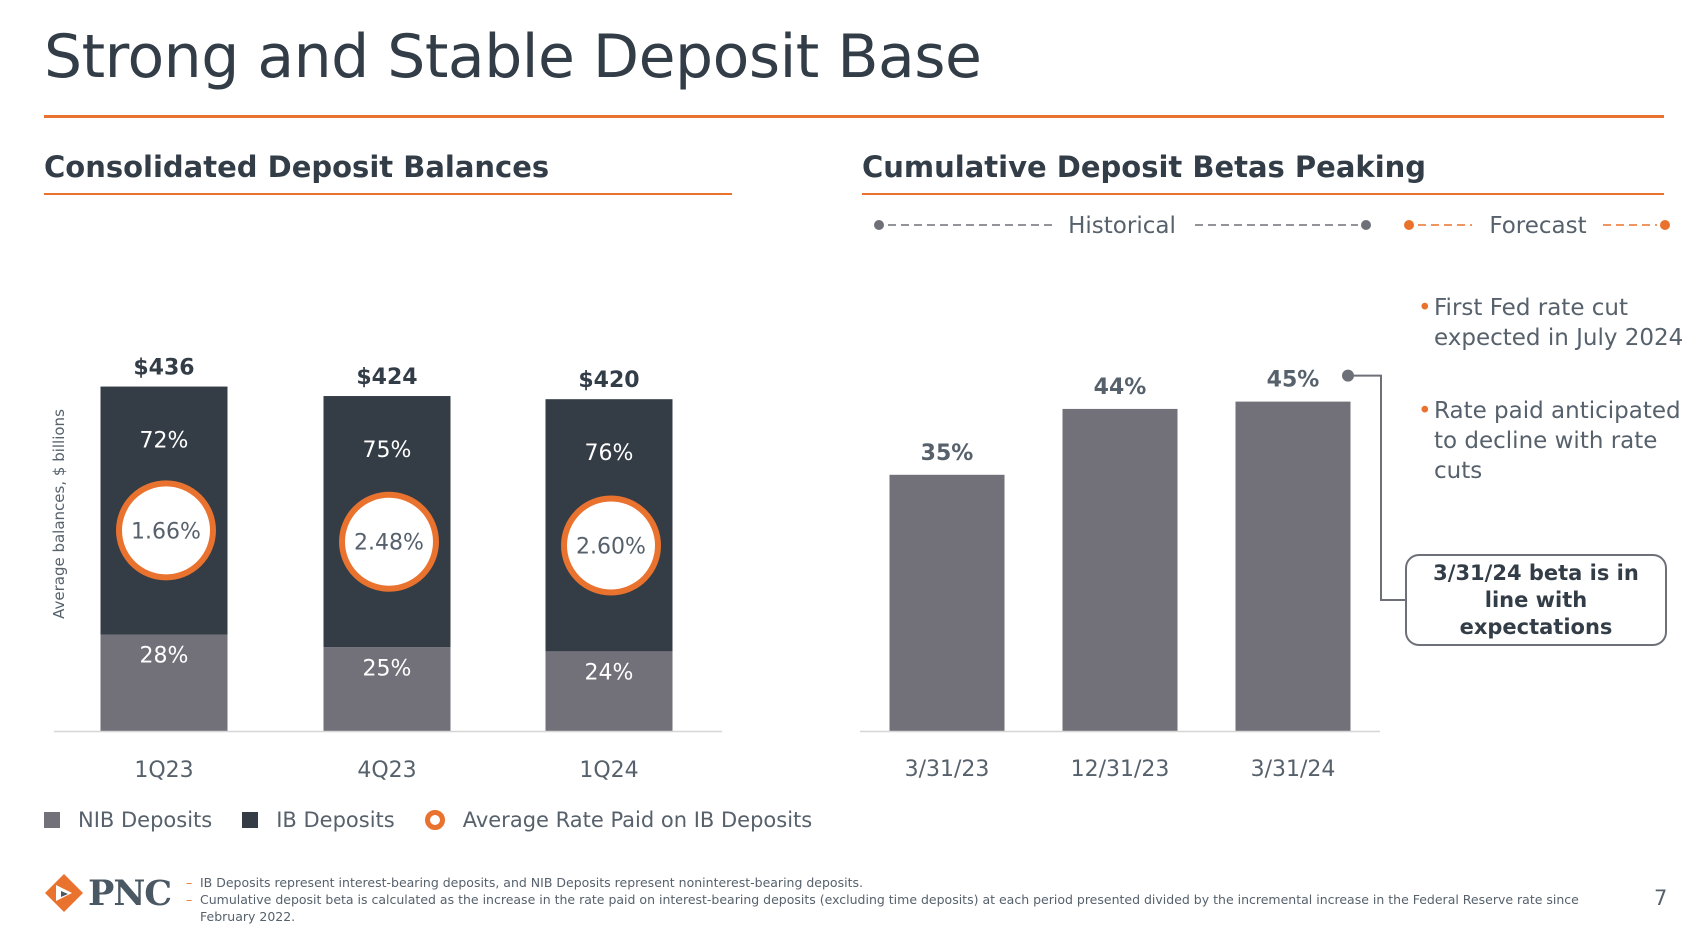 The height and width of the screenshot is (946, 1704). What do you see at coordinates (64, 893) in the screenshot?
I see `pnc-logo-icon` at bounding box center [64, 893].